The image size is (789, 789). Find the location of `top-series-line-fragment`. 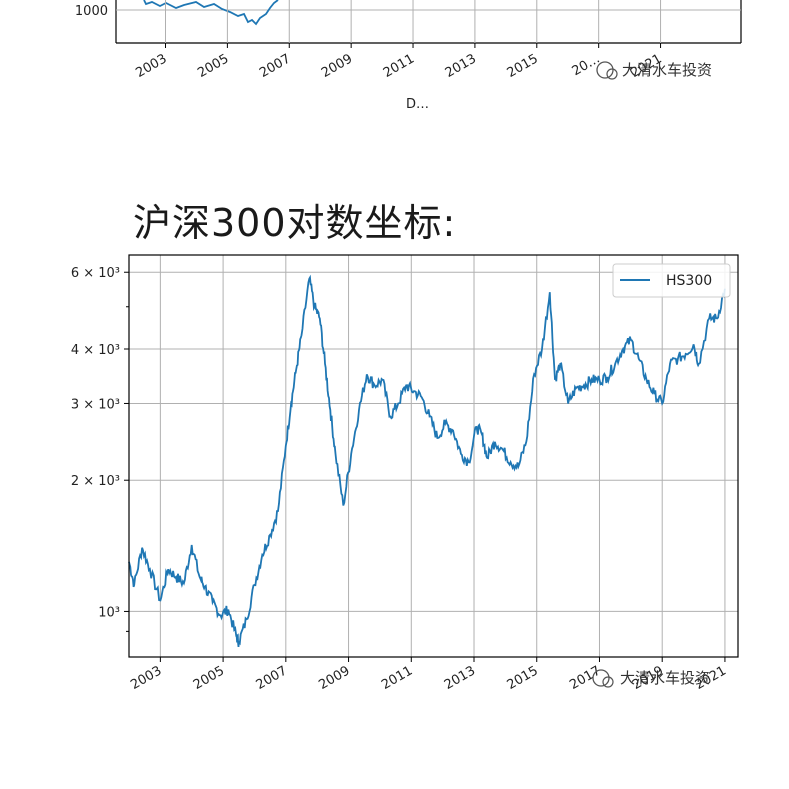

top-series-line-fragment is located at coordinates (211, 13).